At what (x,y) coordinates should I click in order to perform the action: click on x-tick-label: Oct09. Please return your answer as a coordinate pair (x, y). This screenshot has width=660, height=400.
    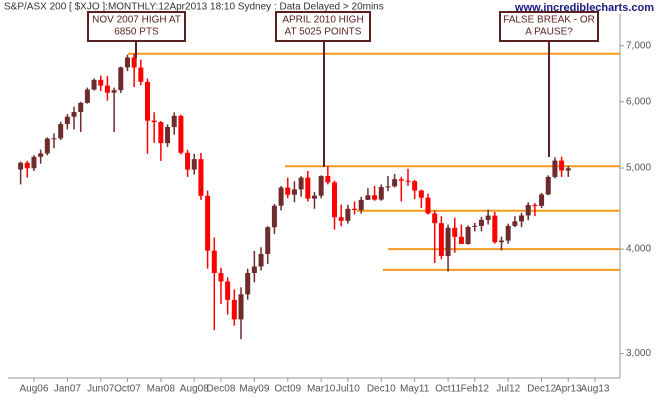
    Looking at the image, I should click on (287, 389).